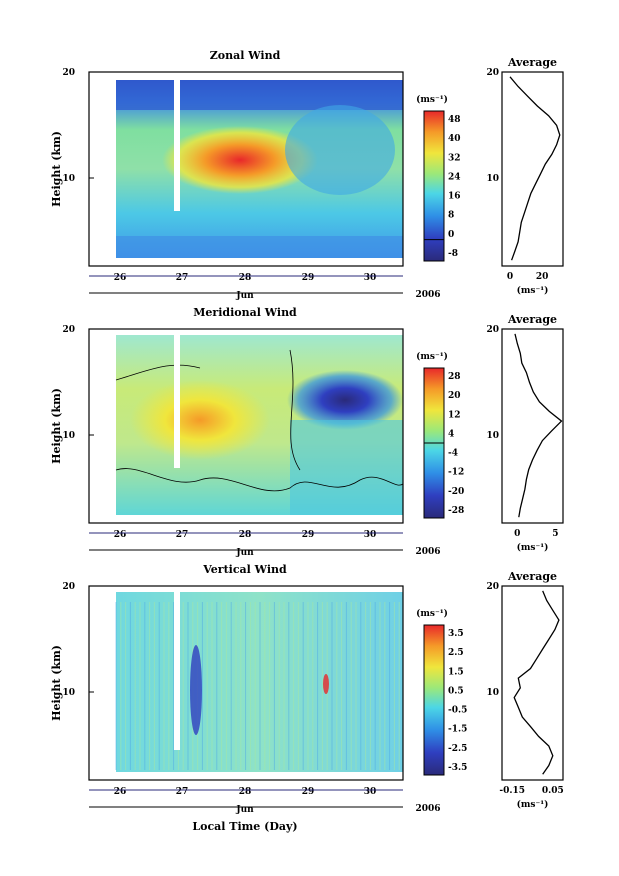 The image size is (619, 876). Describe the element at coordinates (454, 177) in the screenshot. I see `colorbar-tick-label: 24` at that location.